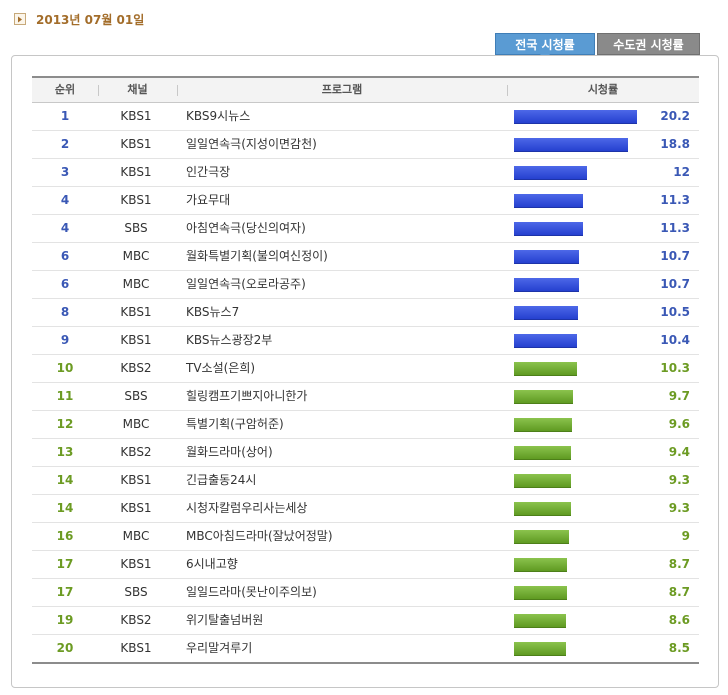 The height and width of the screenshot is (695, 728). Describe the element at coordinates (679, 424) in the screenshot. I see `rating-value: 9.6` at that location.